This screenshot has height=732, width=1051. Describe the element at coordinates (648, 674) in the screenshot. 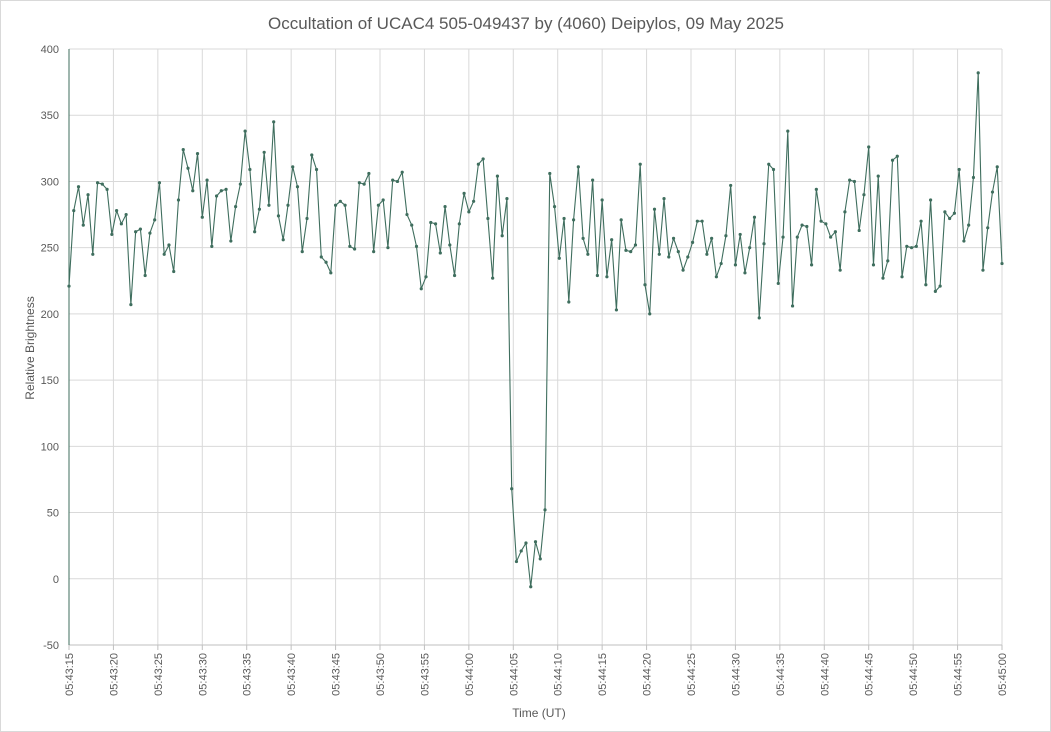

I see `x-tick-label: 05:44:20` at that location.